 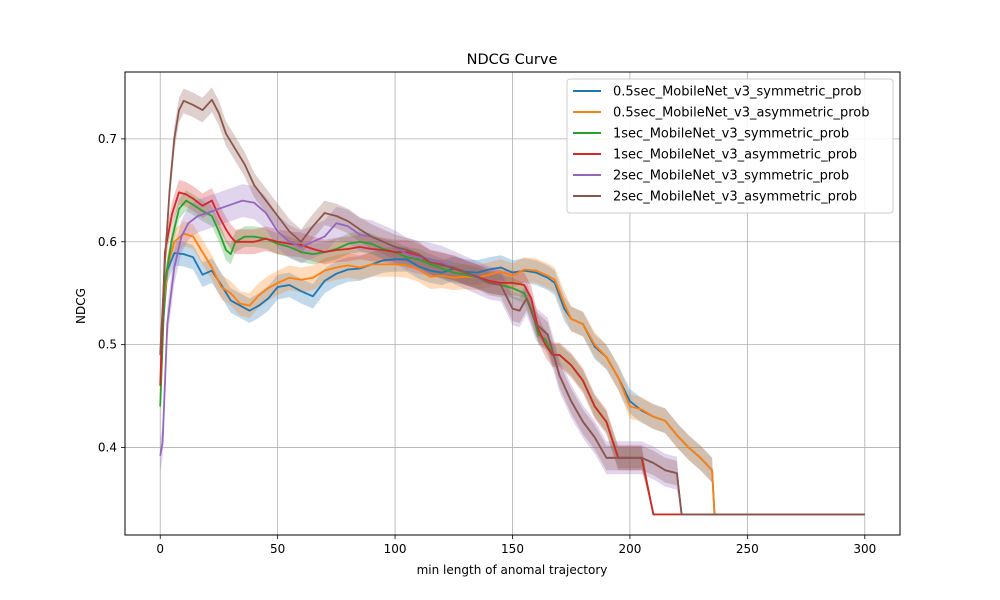 What do you see at coordinates (107, 448) in the screenshot?
I see `y-tick-label: 0.4` at bounding box center [107, 448].